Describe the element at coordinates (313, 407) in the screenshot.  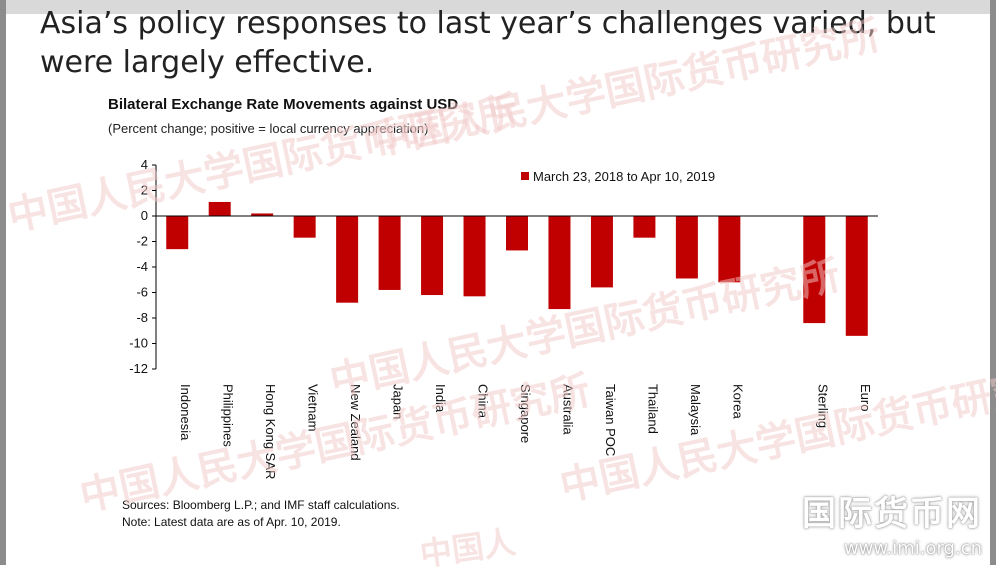
I see `x-tick-label: Vietnam` at that location.